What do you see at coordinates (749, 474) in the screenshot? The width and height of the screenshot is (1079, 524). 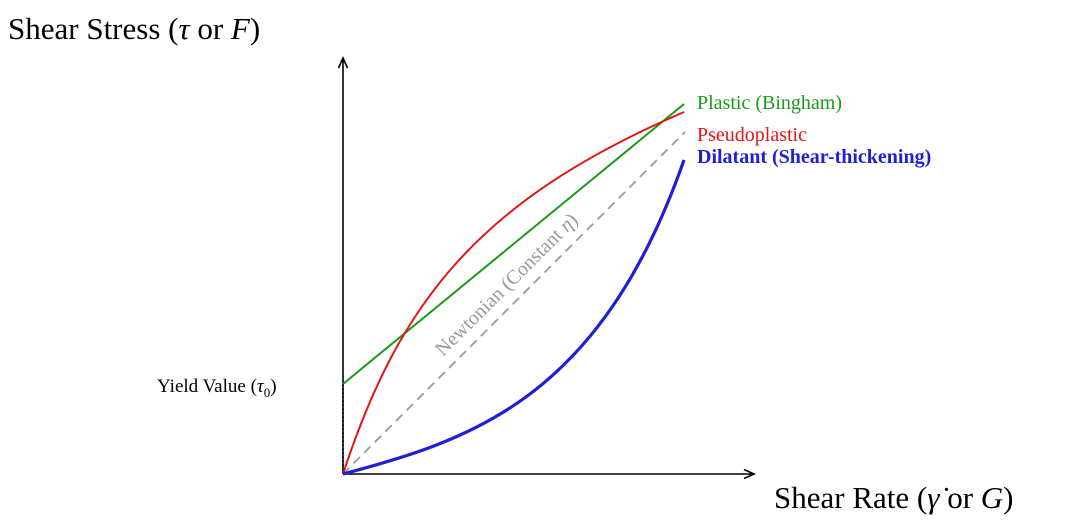 I see `x-axis-arrow-icon` at bounding box center [749, 474].